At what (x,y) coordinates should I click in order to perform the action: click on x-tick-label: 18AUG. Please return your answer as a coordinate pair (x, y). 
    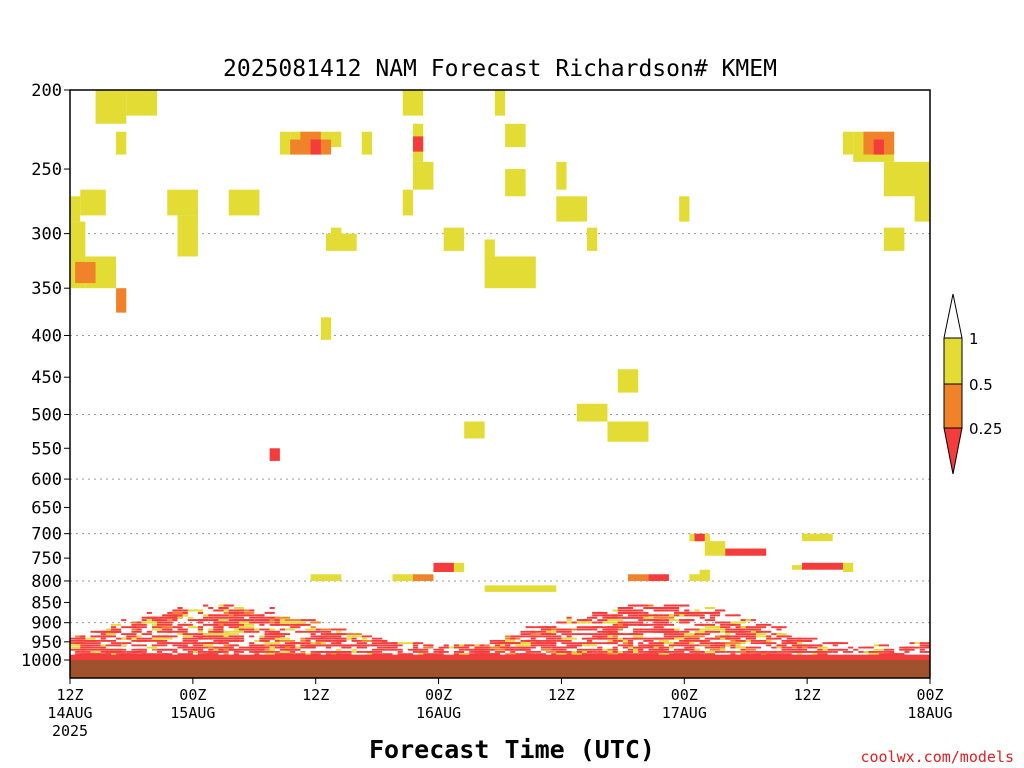
    Looking at the image, I should click on (929, 713).